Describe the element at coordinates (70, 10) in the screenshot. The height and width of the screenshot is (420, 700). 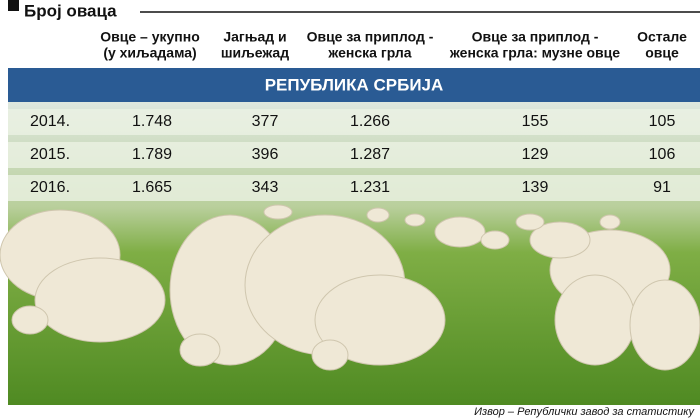
I see `title: Број оваца` at that location.